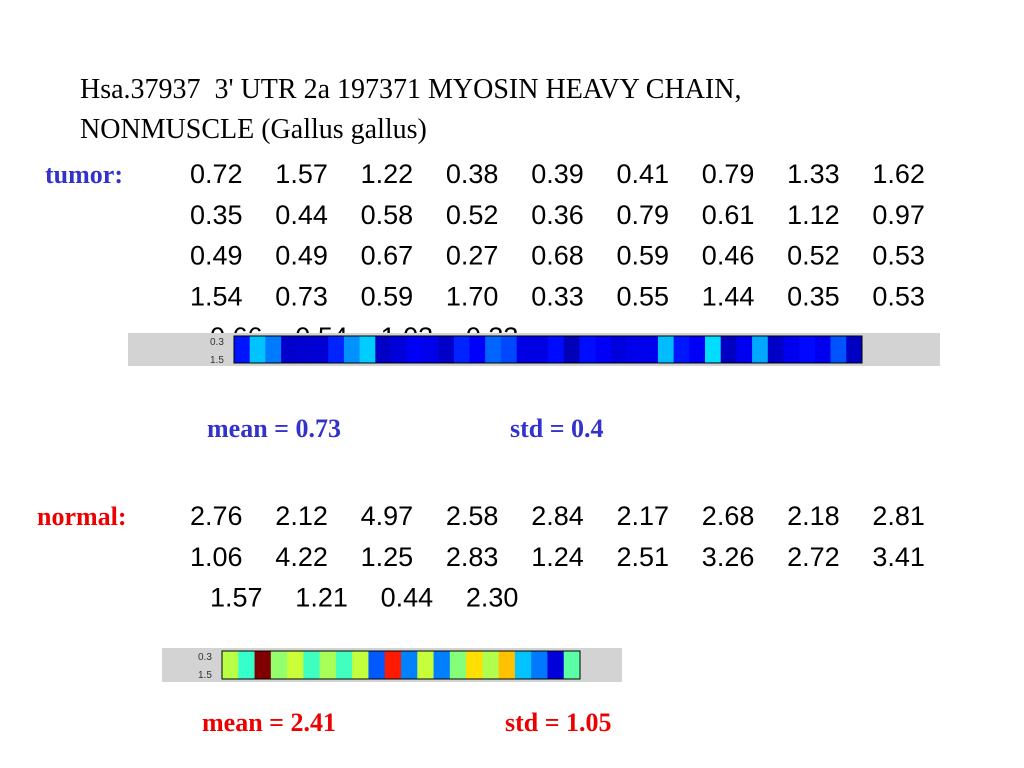  Describe the element at coordinates (216, 557) in the screenshot. I see `value: 1.06` at that location.